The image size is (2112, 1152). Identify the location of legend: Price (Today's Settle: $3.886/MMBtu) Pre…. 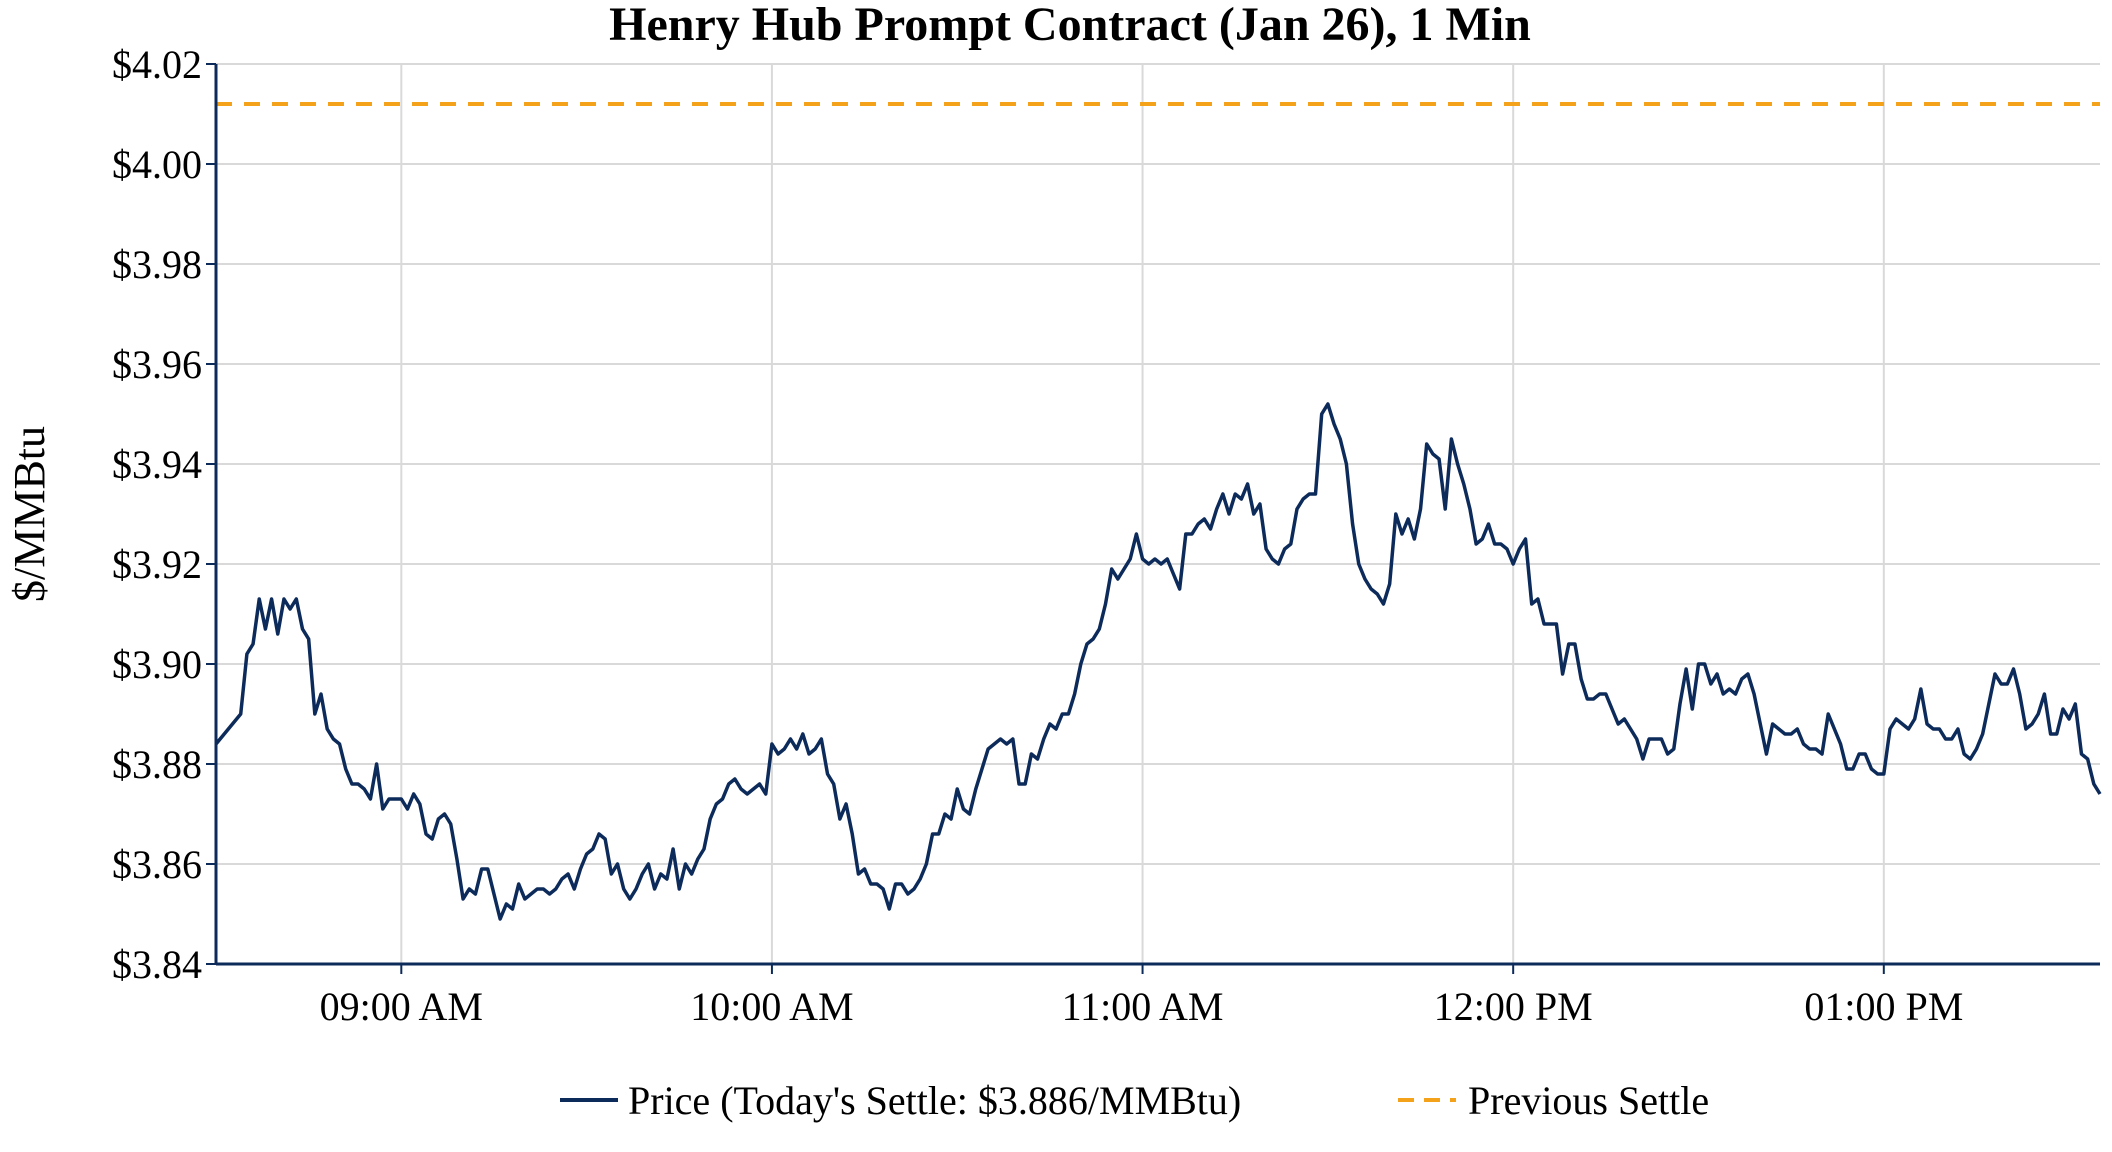
(1134, 1100).